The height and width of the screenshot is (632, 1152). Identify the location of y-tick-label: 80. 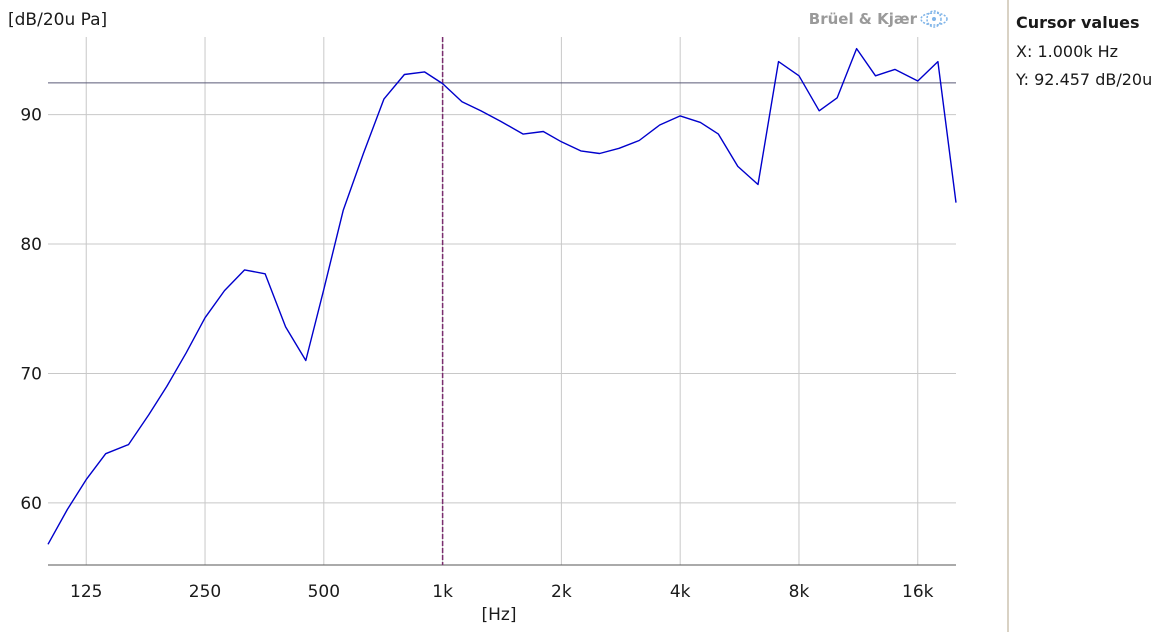
(31, 245).